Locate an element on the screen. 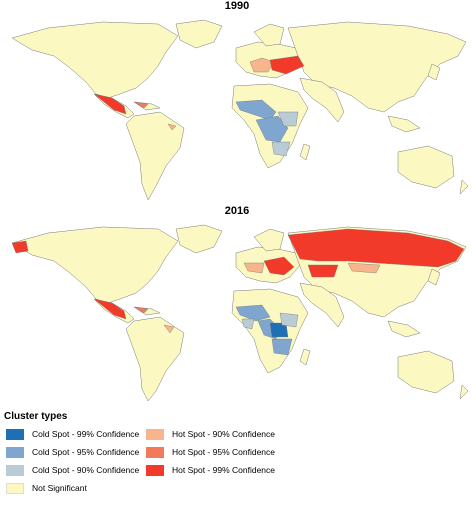  legend-label: Hot Spot - 95% Confidence is located at coordinates (224, 452).